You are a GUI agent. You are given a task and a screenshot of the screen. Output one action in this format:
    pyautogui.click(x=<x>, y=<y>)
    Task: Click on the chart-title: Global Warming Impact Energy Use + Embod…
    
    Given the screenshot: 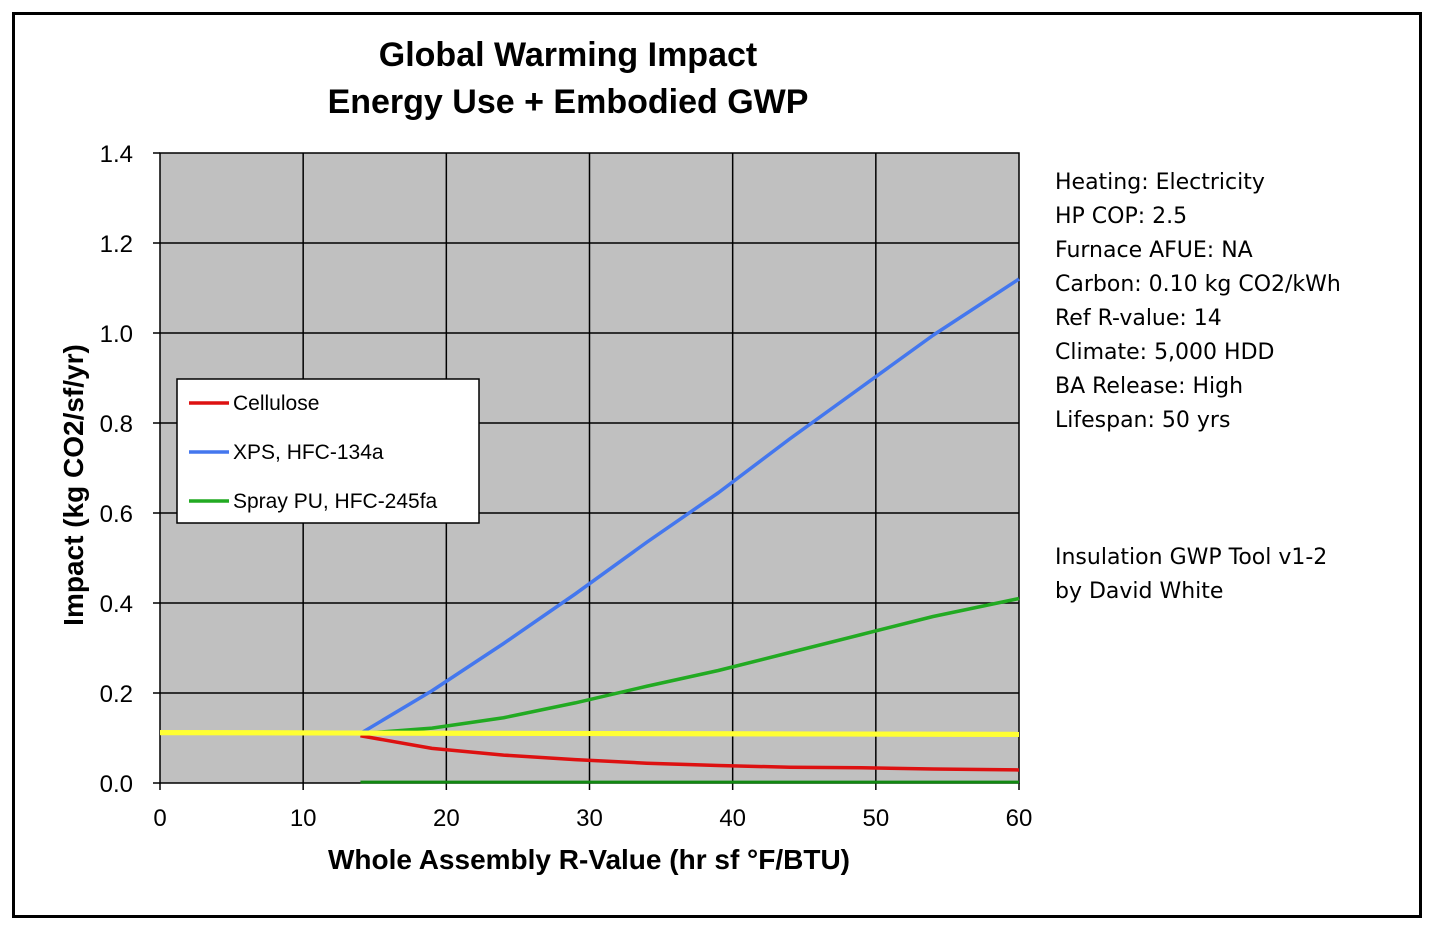 What is the action you would take?
    pyautogui.click(x=568, y=78)
    